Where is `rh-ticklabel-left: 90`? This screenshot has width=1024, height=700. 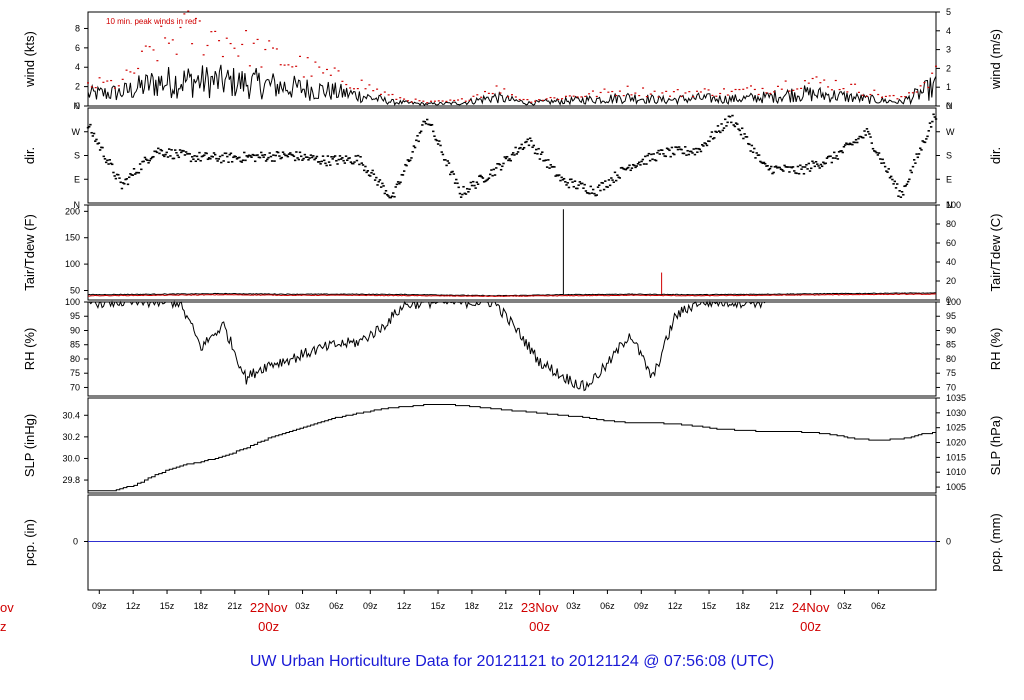 rh-ticklabel-left: 90 is located at coordinates (75, 330).